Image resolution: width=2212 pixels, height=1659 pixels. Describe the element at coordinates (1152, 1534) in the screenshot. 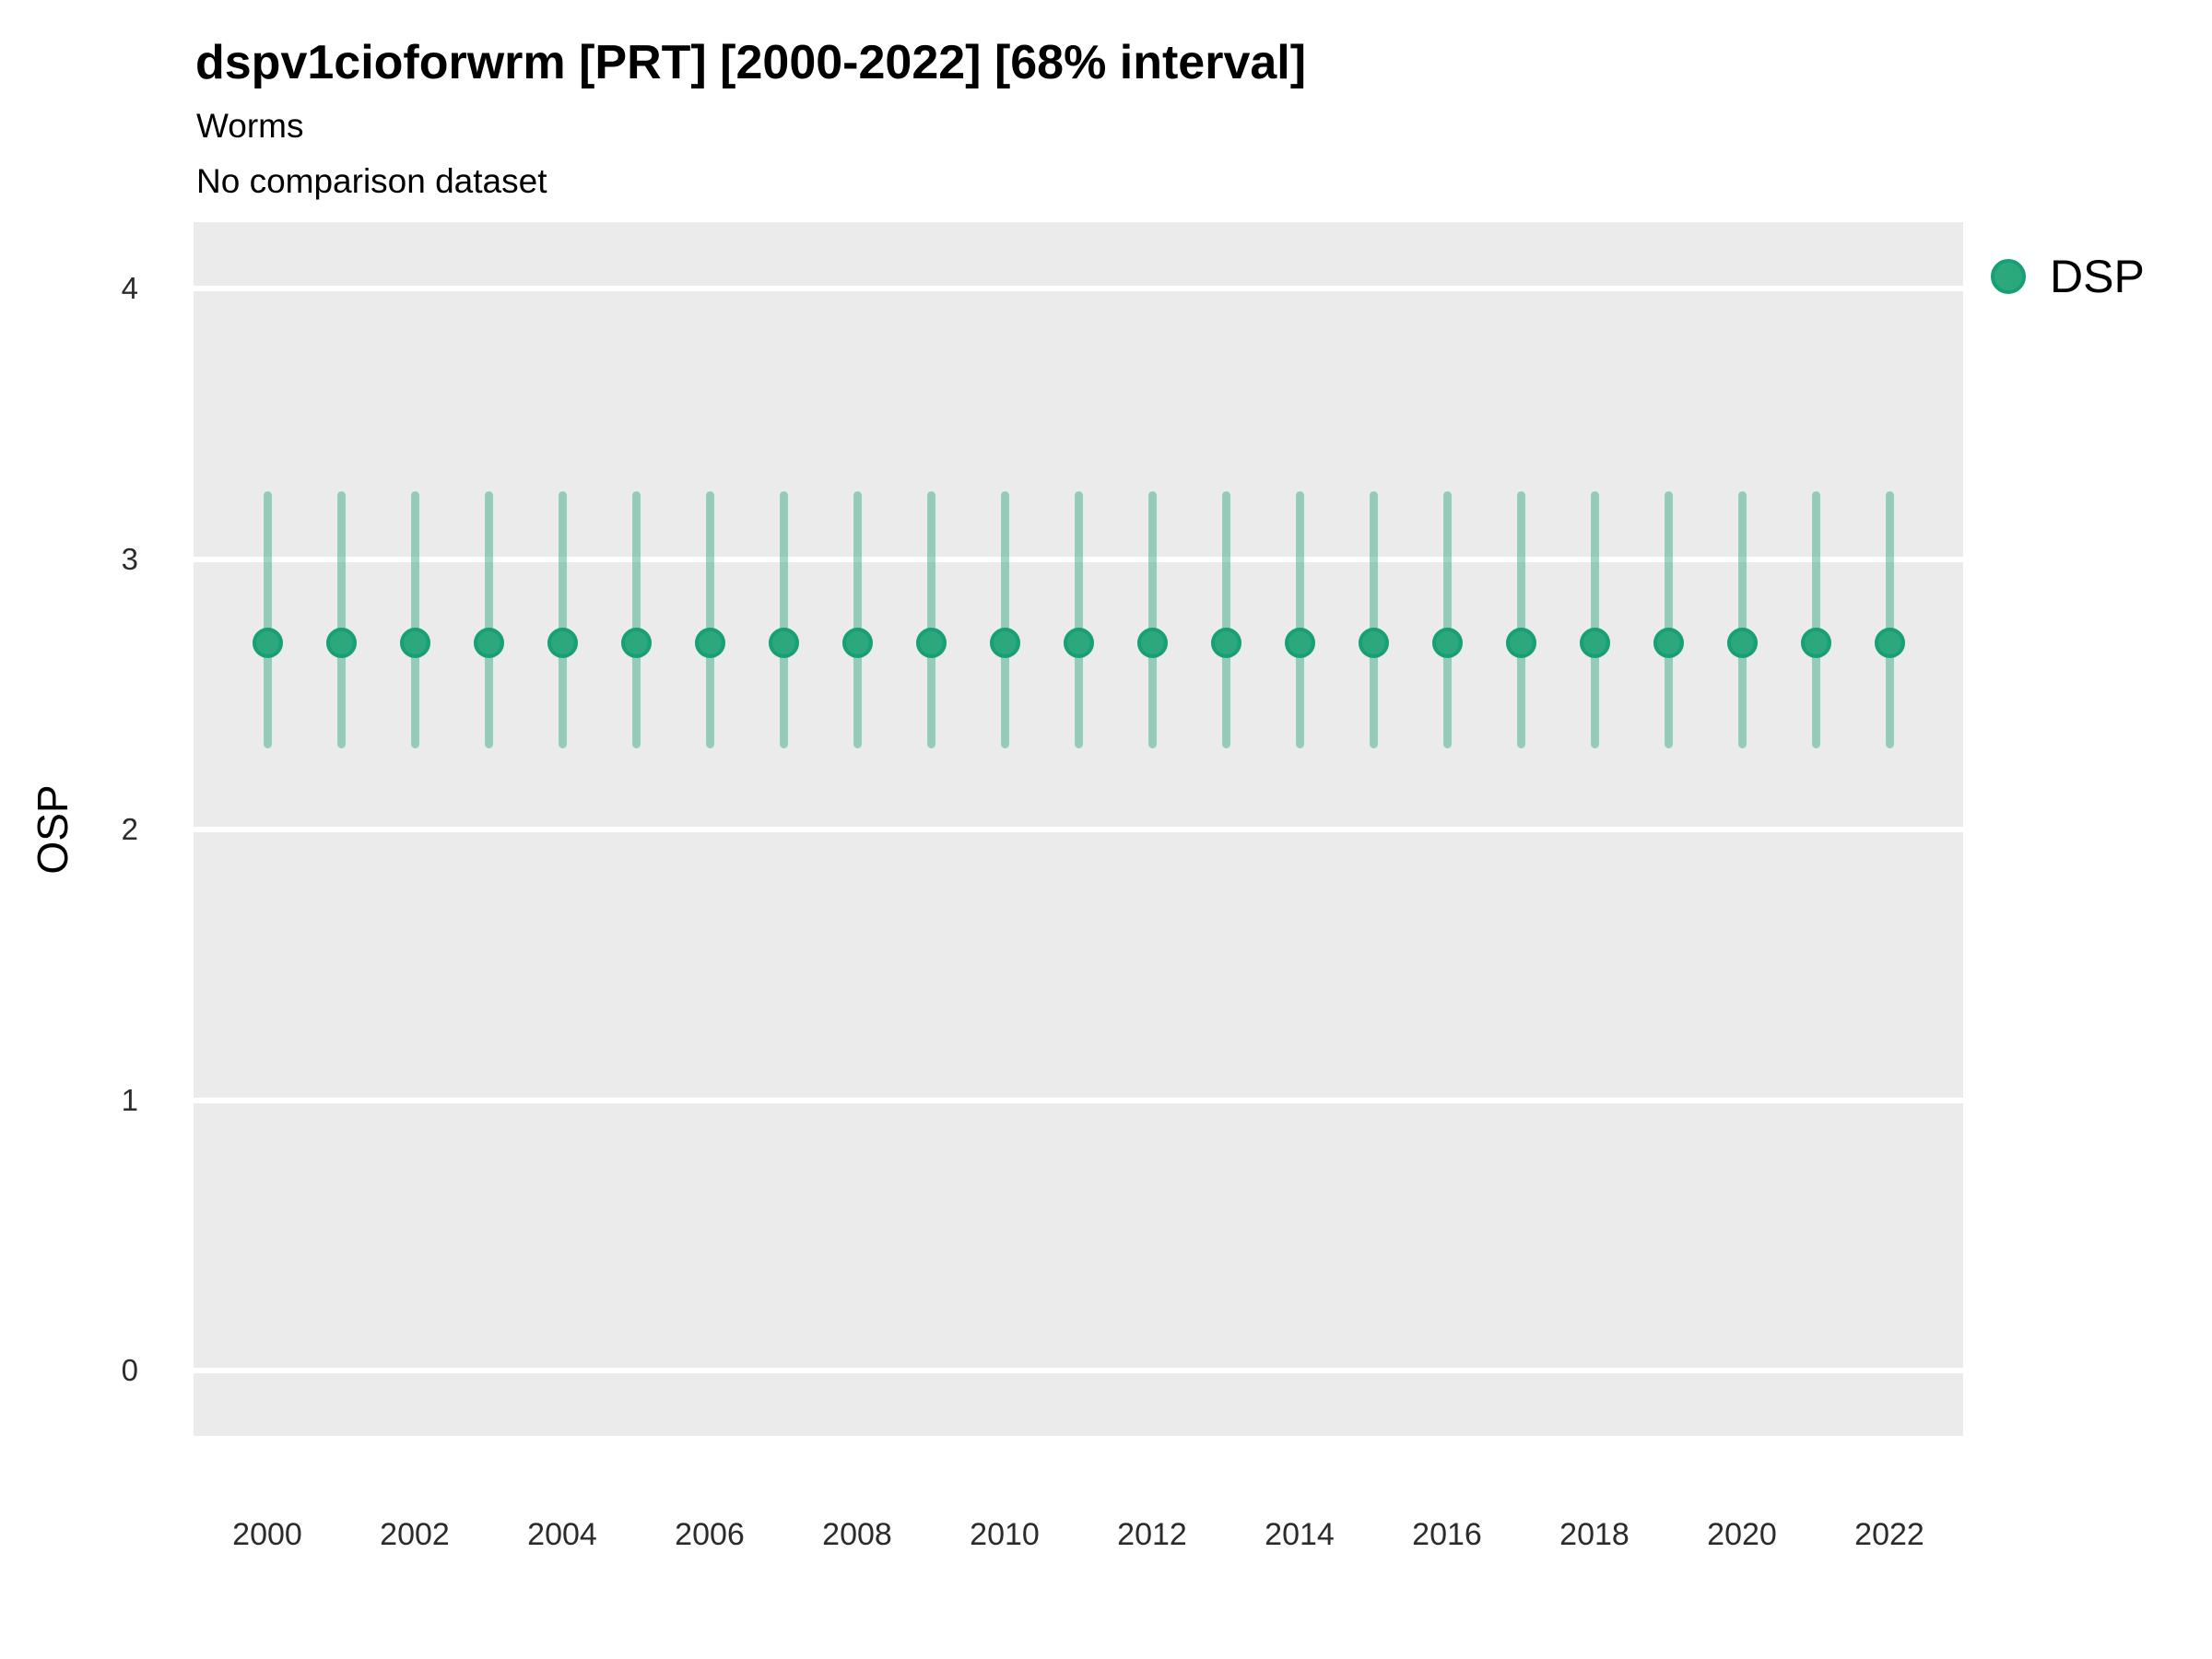

I see `x-tick-label-2012: 2012` at that location.